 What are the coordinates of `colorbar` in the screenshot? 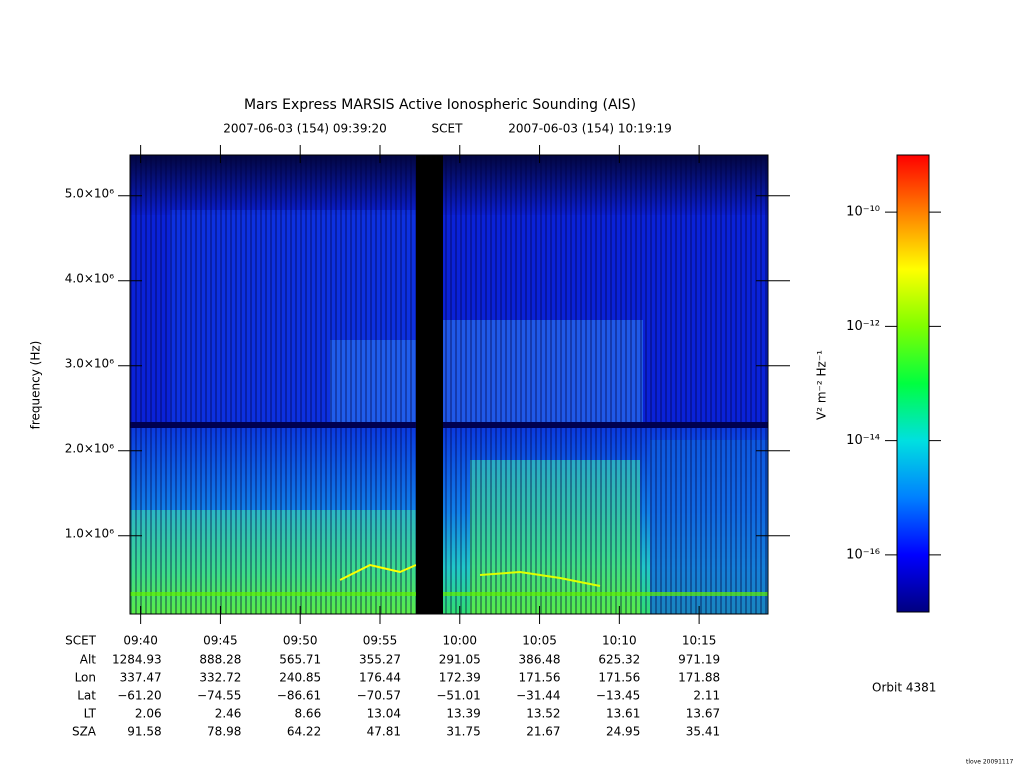 It's located at (913, 383).